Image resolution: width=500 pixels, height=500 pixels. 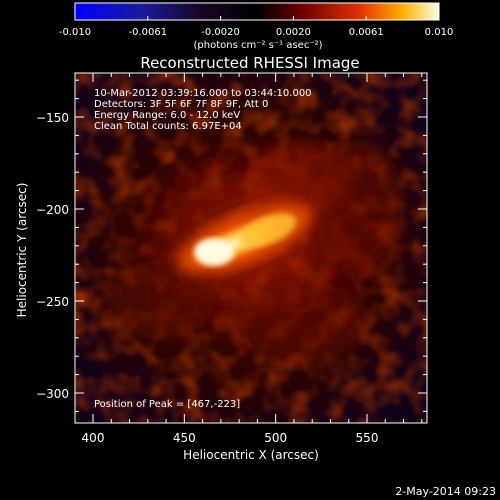 What do you see at coordinates (275, 438) in the screenshot?
I see `x-tick-label: 500` at bounding box center [275, 438].